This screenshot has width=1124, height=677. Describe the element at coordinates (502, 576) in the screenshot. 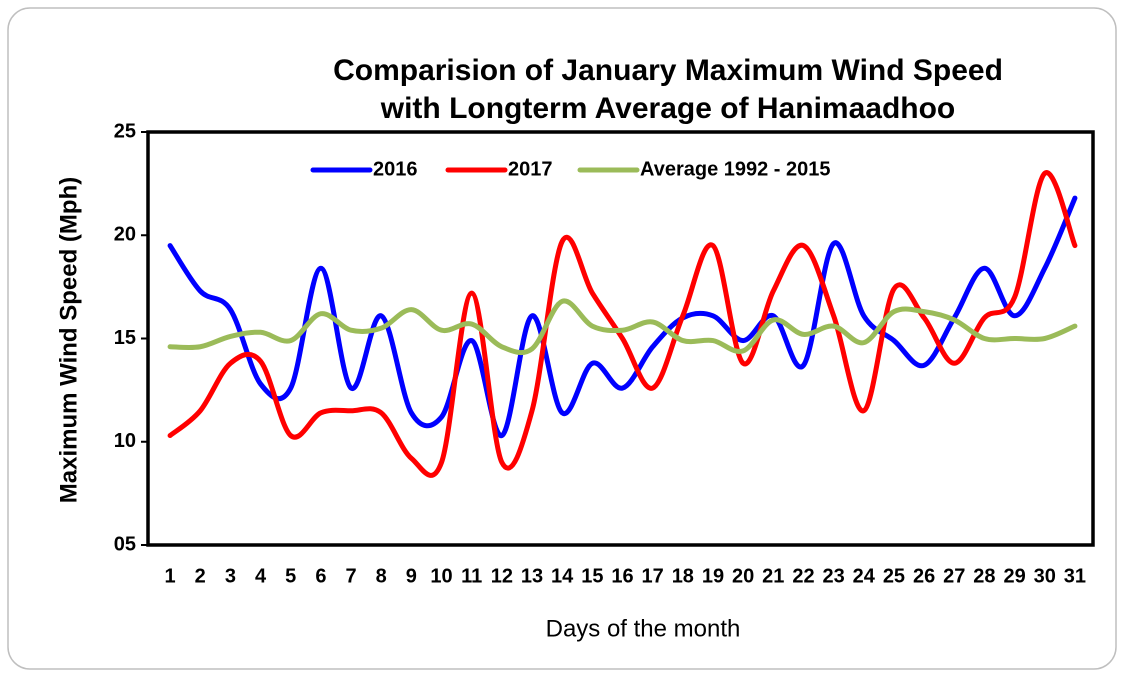

I see `x-tick-label: 12` at that location.